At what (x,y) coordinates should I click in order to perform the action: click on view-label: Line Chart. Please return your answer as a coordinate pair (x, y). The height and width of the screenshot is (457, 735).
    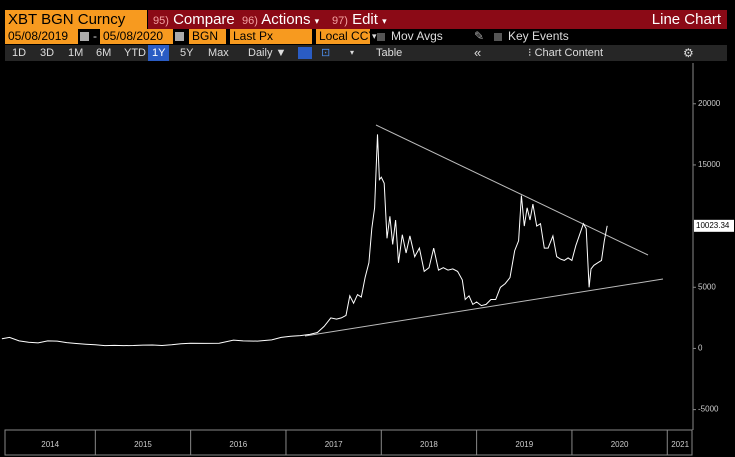
    Looking at the image, I should click on (686, 19).